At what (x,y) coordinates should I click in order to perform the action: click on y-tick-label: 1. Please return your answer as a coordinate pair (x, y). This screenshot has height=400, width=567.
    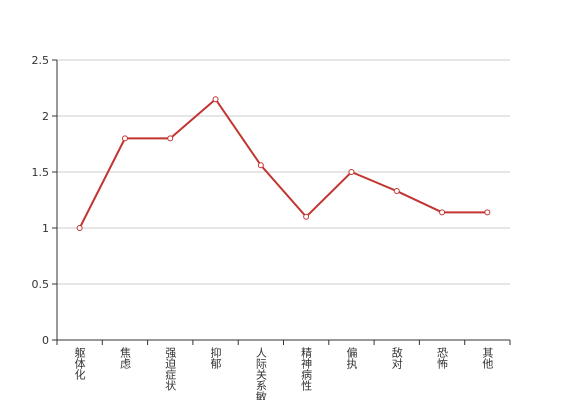
    Looking at the image, I should click on (45, 228).